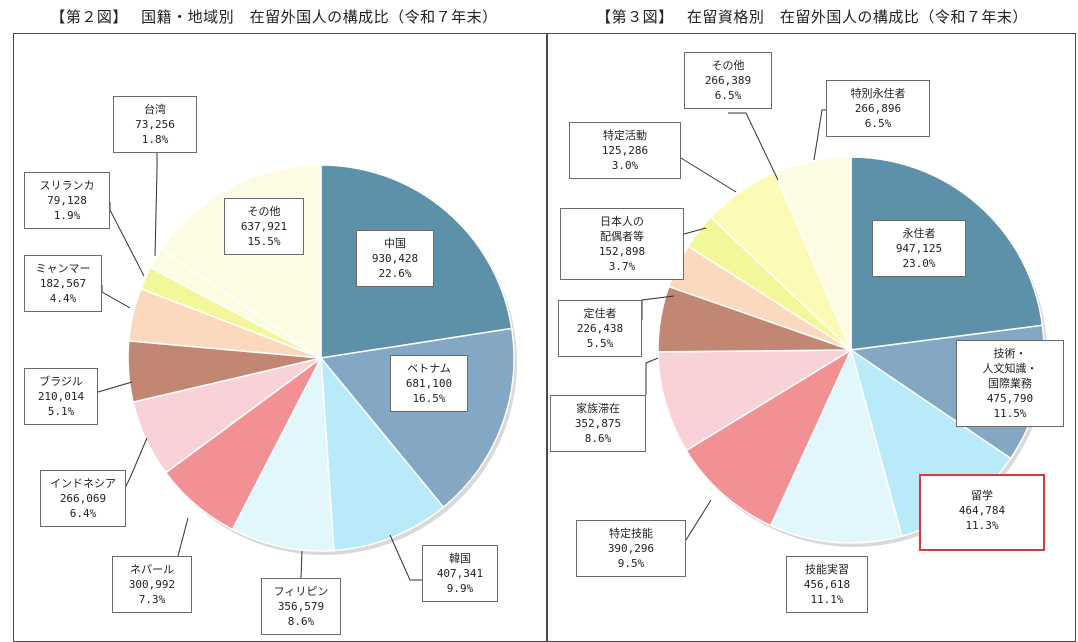 The width and height of the screenshot is (1078, 642). What do you see at coordinates (274, 17) in the screenshot?
I see `chart-title: 【第２図】 国籍・地域別 在留外国人の構成比（令和７年末）` at bounding box center [274, 17].